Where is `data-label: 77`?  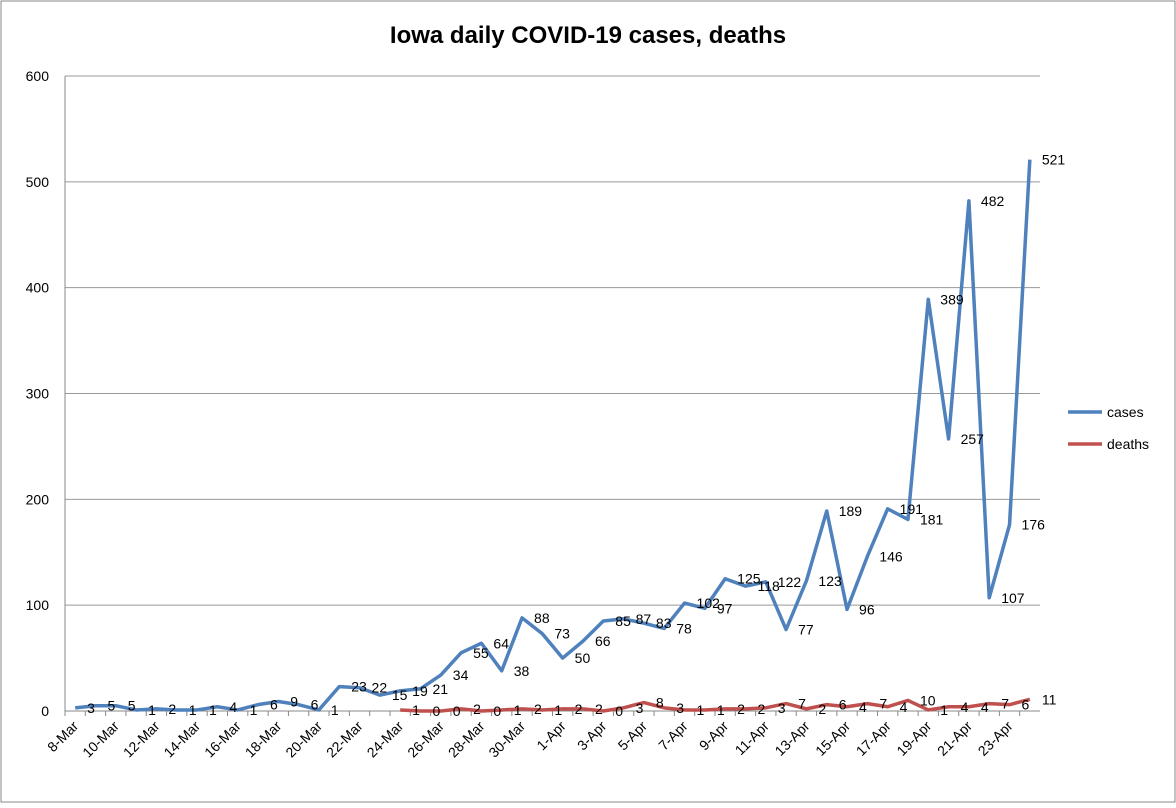 data-label: 77 is located at coordinates (806, 630).